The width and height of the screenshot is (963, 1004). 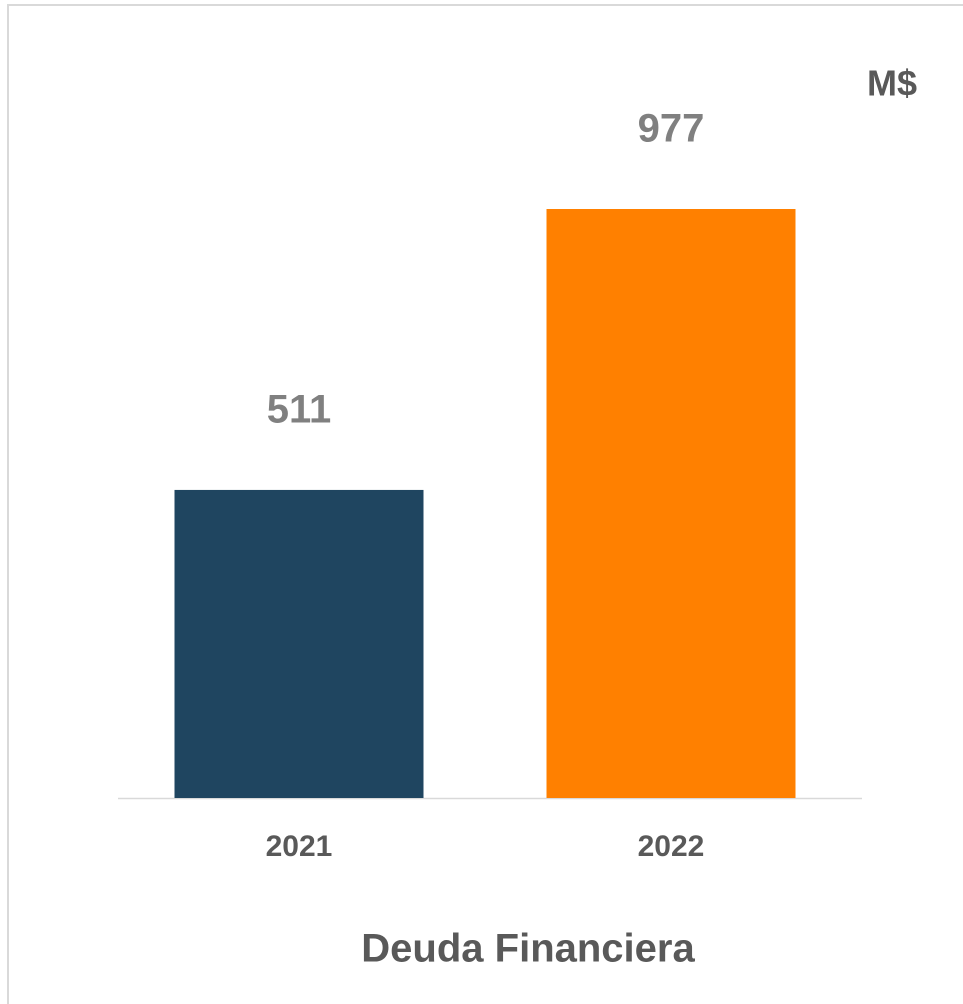 What do you see at coordinates (892, 83) in the screenshot?
I see `unit-label: M$` at bounding box center [892, 83].